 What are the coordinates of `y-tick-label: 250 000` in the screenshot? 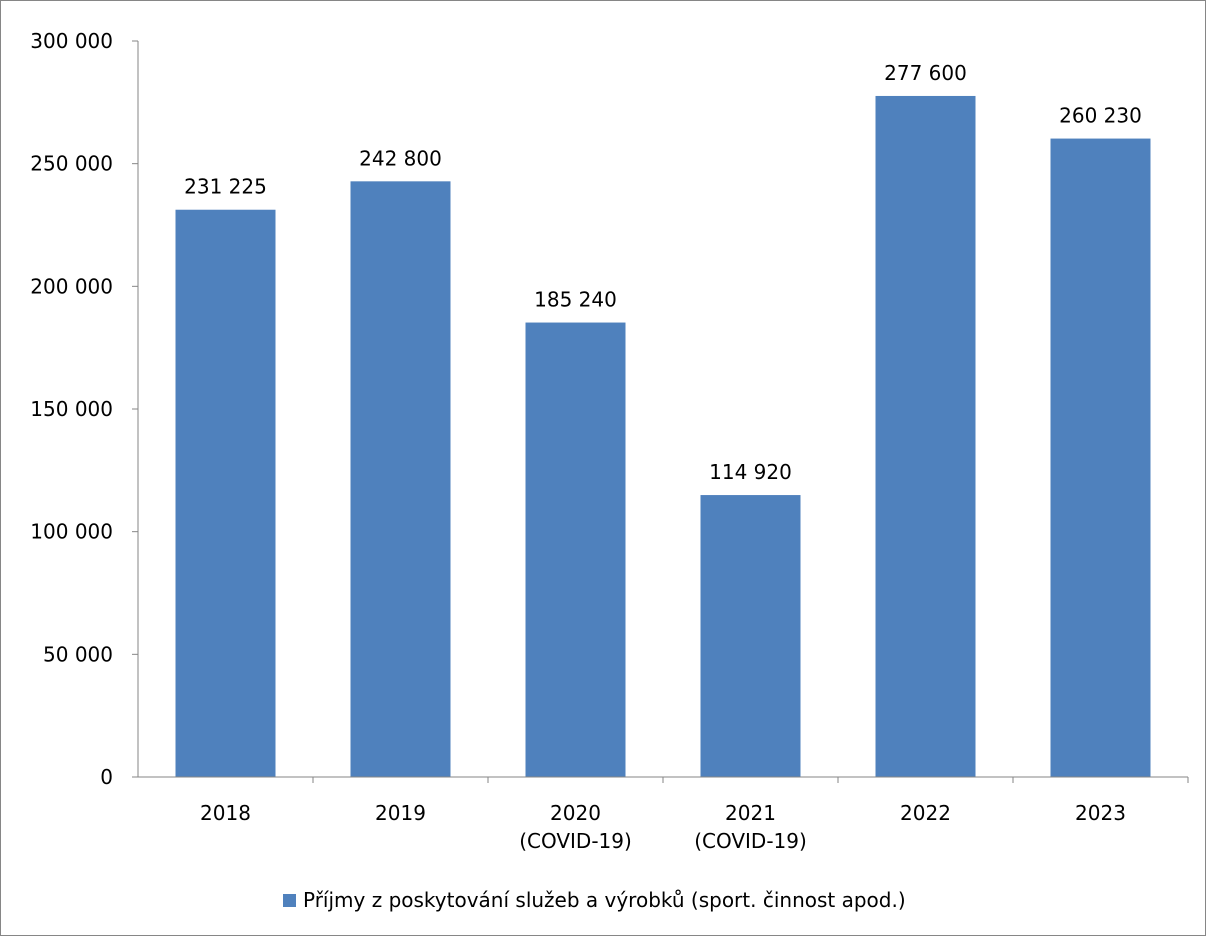 It's located at (71, 164).